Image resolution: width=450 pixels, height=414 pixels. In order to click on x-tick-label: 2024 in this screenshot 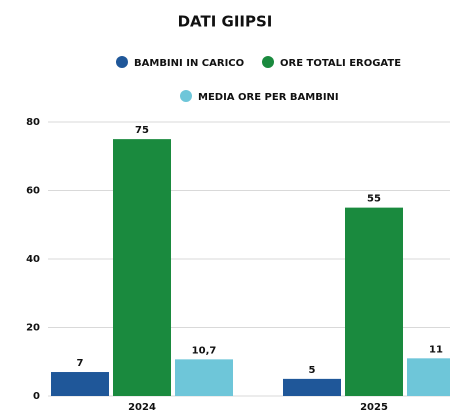, I will do `click(142, 407)`.